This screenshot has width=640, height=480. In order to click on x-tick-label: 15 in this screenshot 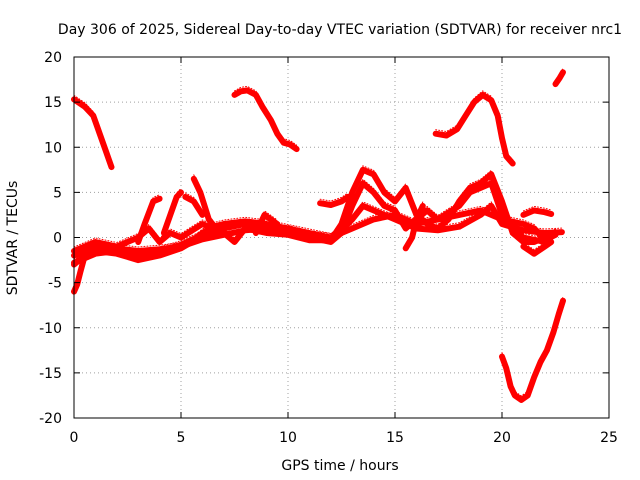, I will do `click(395, 438)`.